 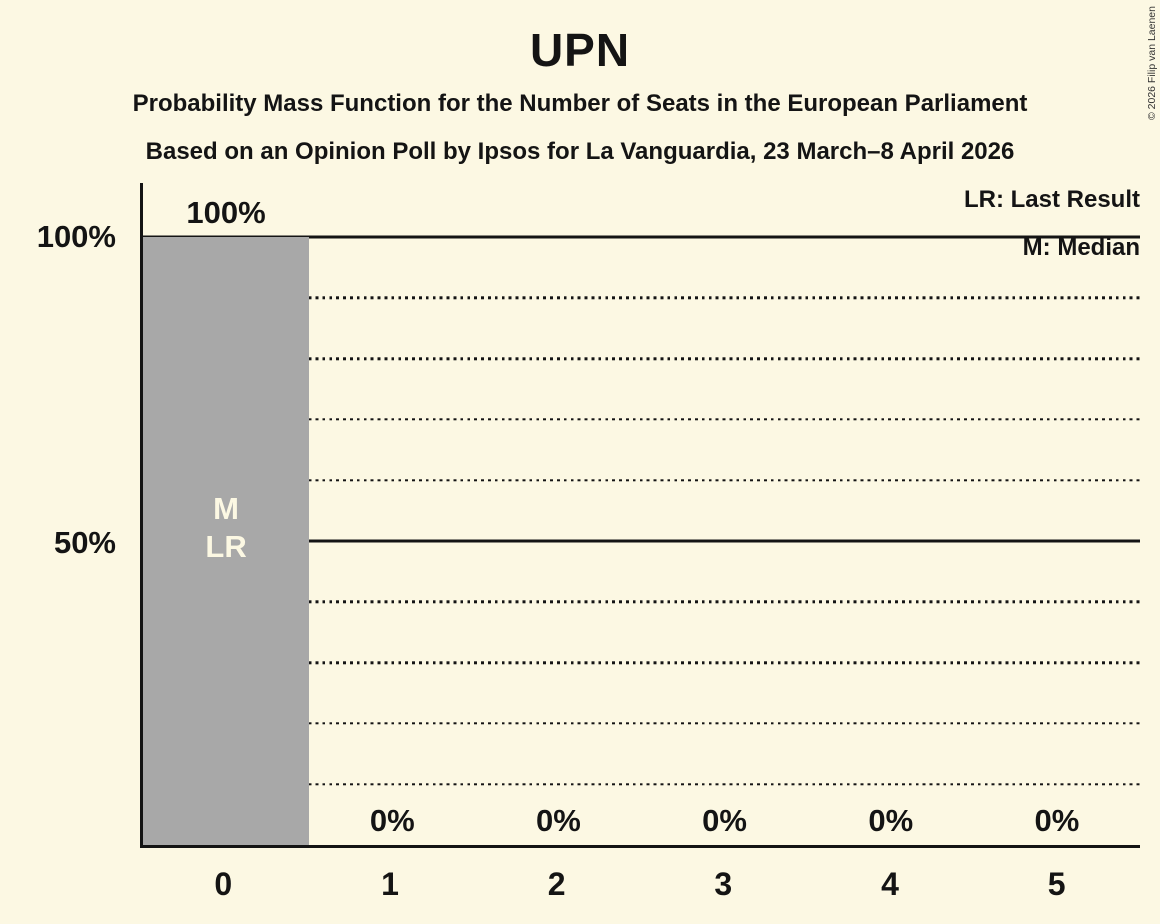 What do you see at coordinates (640, 889) in the screenshot?
I see `x-axis-labels: 0 1 2 3 4 5` at bounding box center [640, 889].